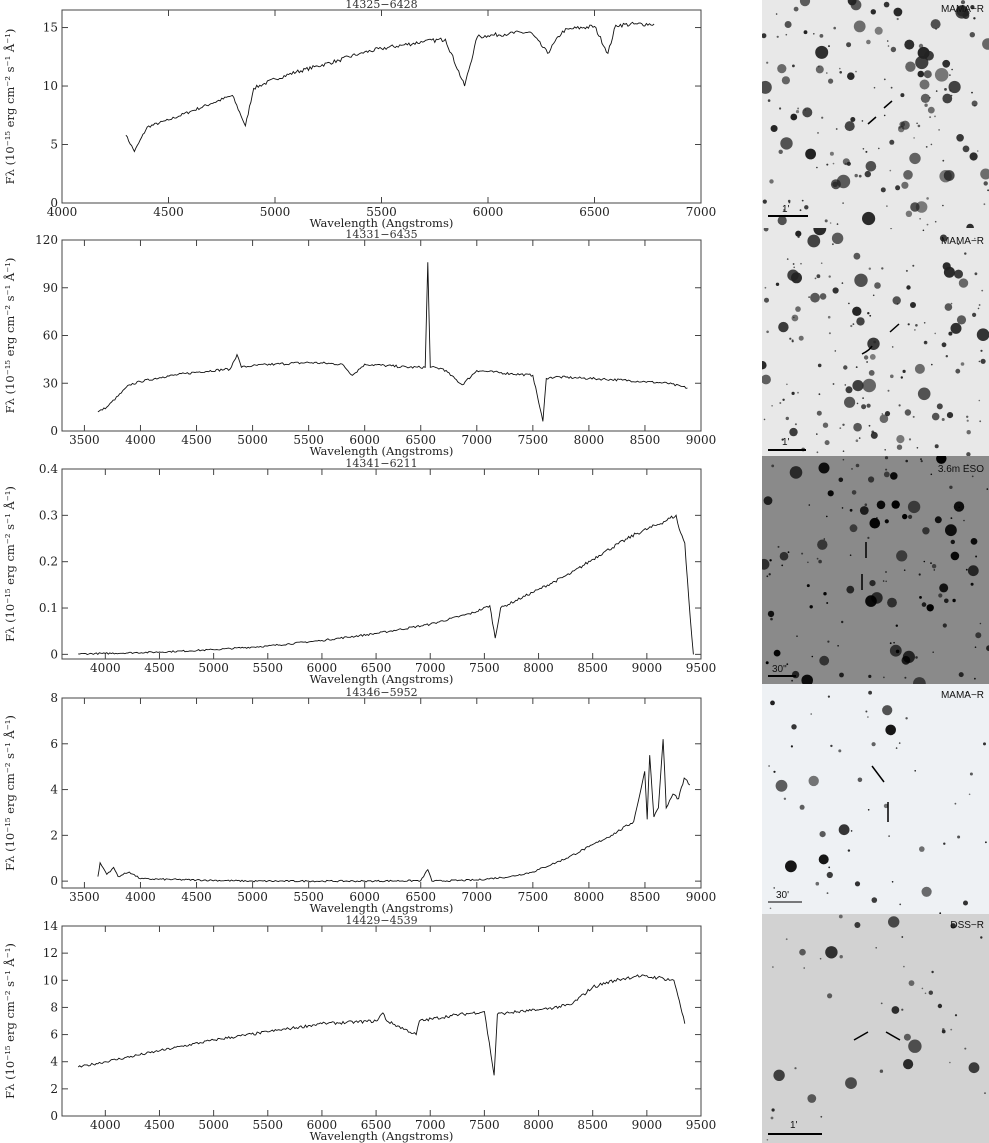 This screenshot has height=1143, width=989. What do you see at coordinates (392, 342) in the screenshot?
I see `spectrum-line` at bounding box center [392, 342].